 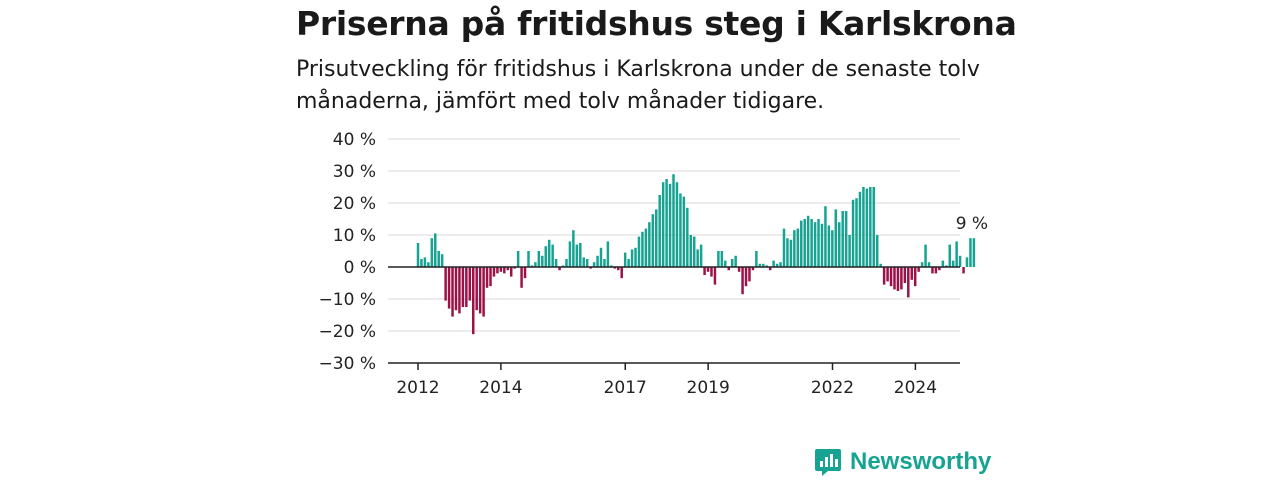 What do you see at coordinates (360, 268) in the screenshot?
I see `y-tick-label: 0 %` at bounding box center [360, 268].